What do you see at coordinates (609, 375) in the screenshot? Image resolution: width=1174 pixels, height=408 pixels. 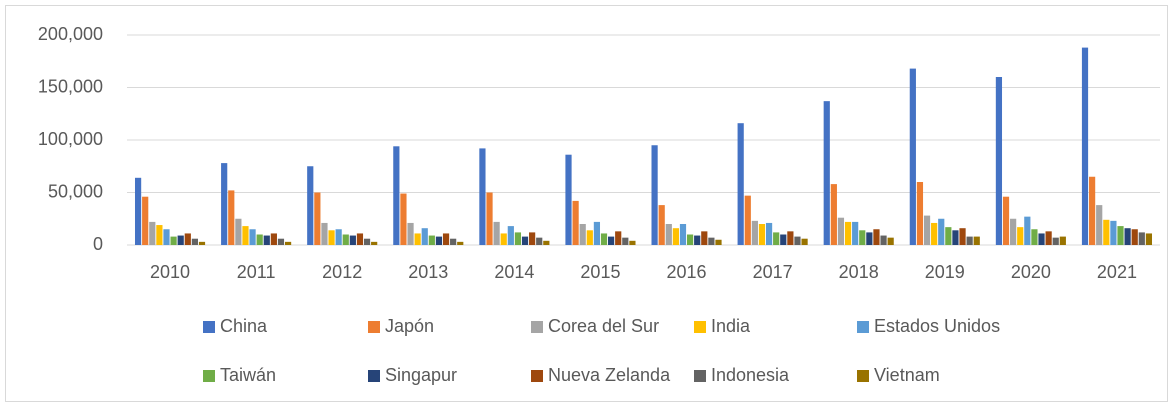 I see `legend-label: Nueva Zelanda` at bounding box center [609, 375].